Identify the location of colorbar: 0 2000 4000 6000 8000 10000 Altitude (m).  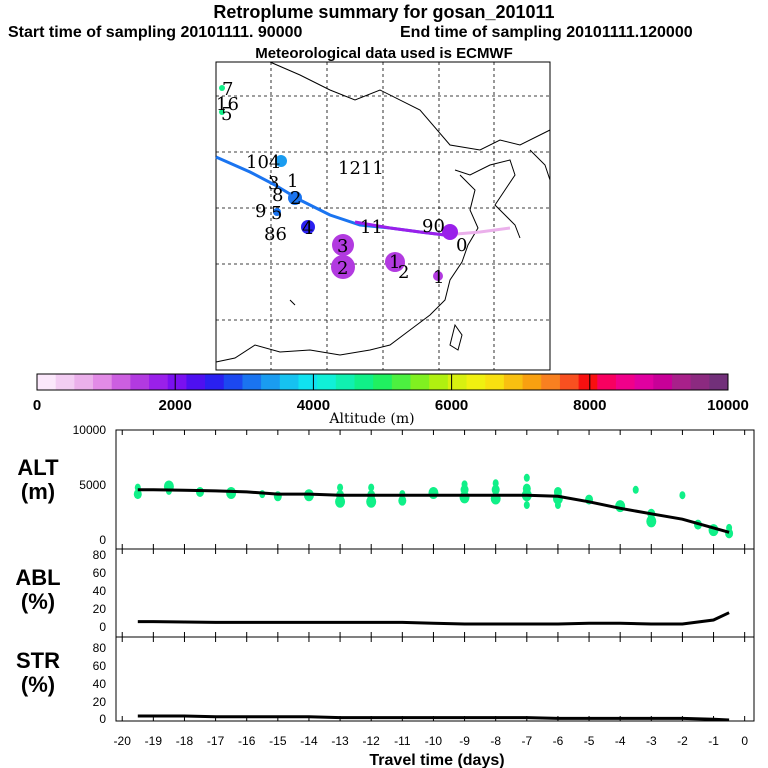
(391, 400).